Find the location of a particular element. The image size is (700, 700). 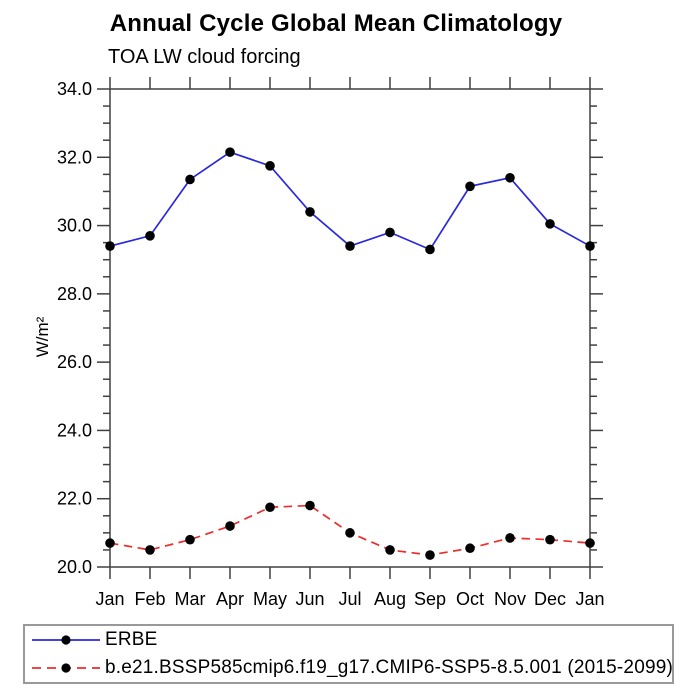

x-tick-label: Feb is located at coordinates (149, 599).